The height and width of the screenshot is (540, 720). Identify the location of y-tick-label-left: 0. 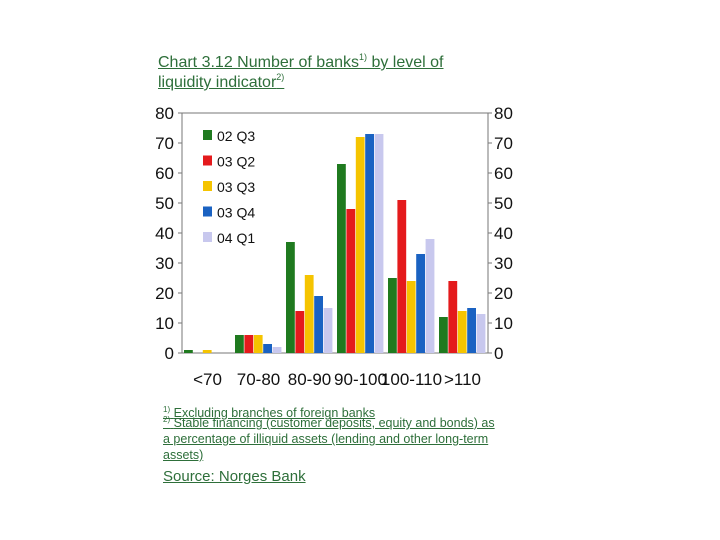
(169, 353).